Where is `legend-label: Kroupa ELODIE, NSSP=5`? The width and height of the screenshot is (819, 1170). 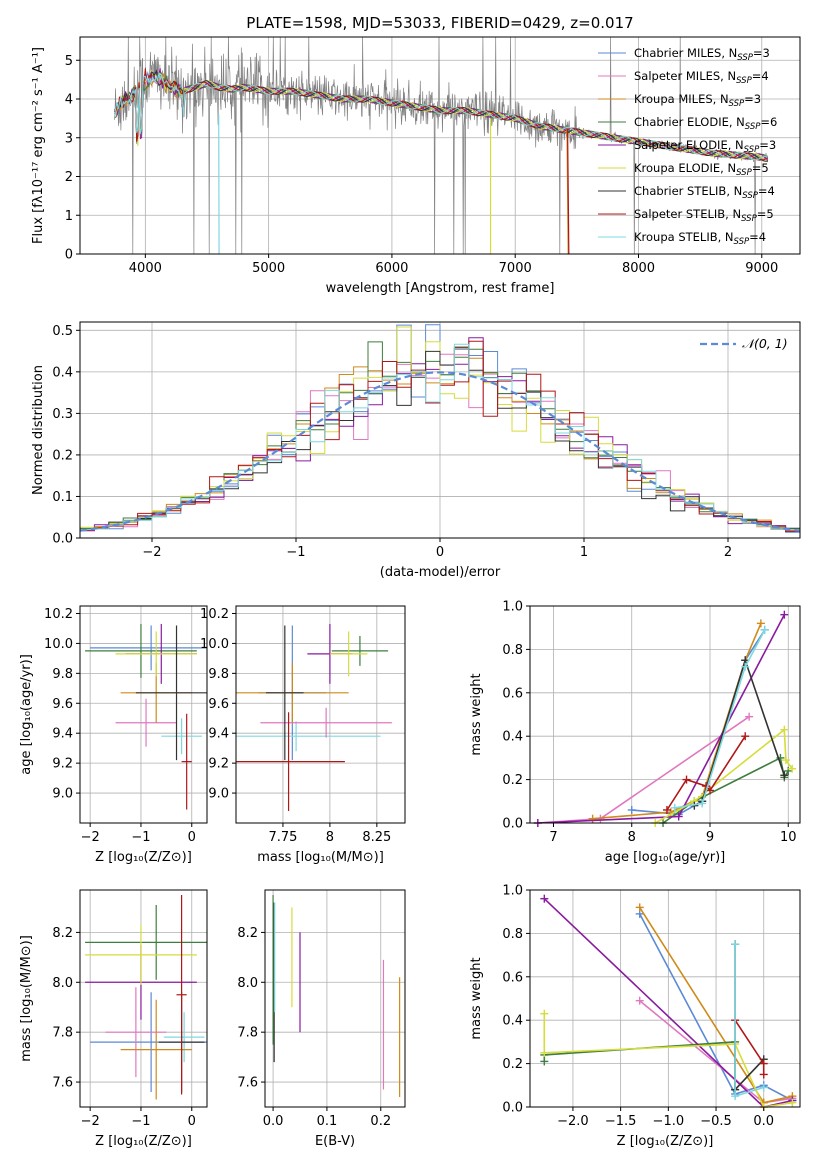 legend-label: Kroupa ELODIE, NSSP=5 is located at coordinates (701, 169).